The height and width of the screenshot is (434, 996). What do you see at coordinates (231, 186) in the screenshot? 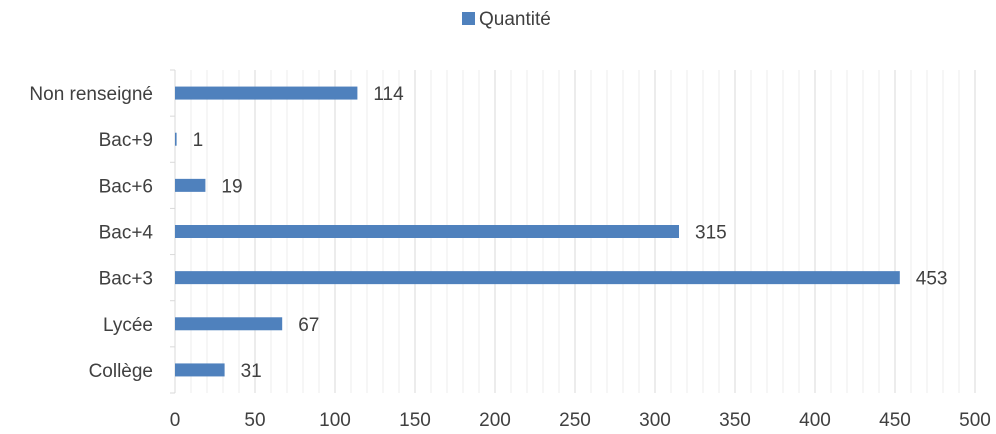
I see `data-label: 19` at bounding box center [231, 186].